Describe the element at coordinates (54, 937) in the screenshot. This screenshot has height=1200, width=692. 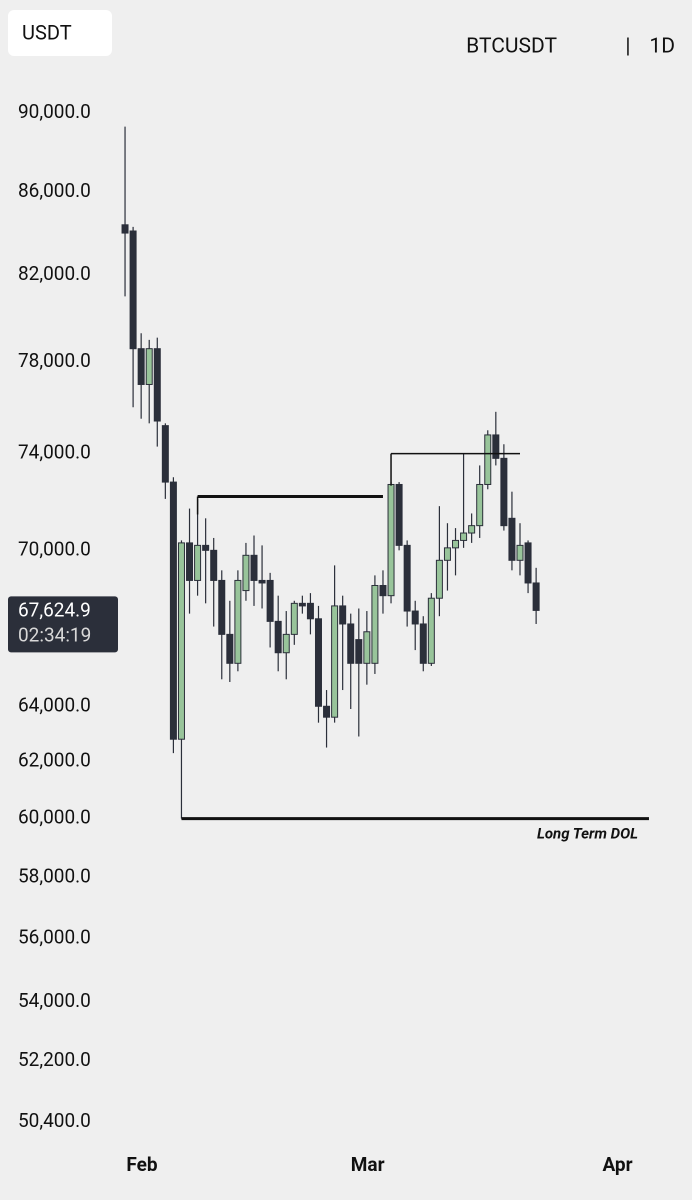
I see `y-tick-label: 56,000.0` at that location.